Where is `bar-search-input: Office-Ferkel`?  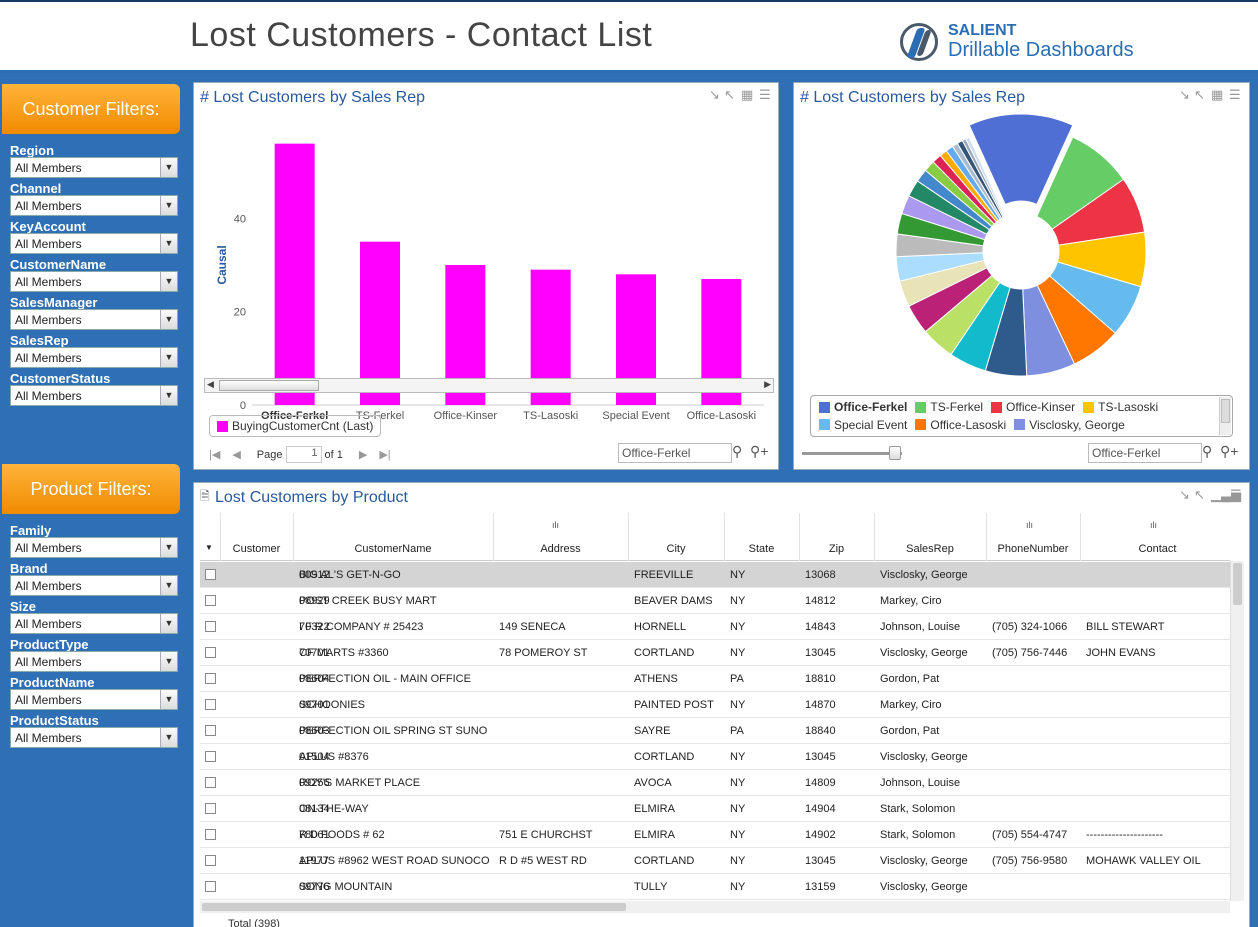 bar-search-input: Office-Ferkel is located at coordinates (675, 453).